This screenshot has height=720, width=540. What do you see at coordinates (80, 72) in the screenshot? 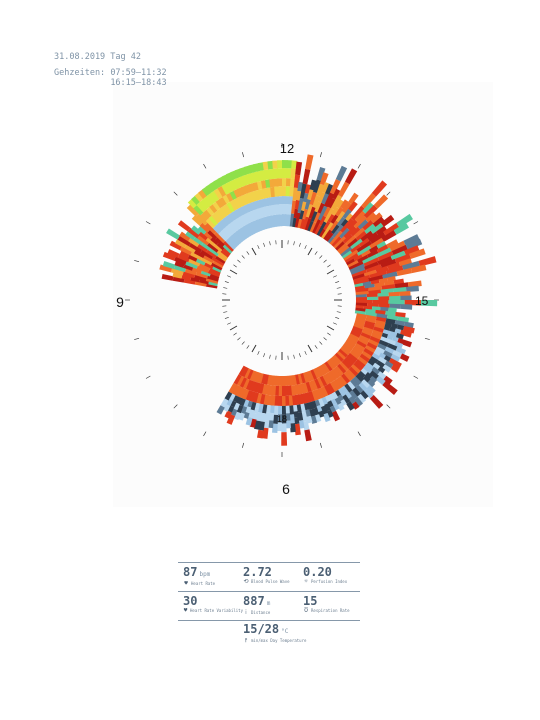
I see `walking-times-label: Gehzeiten:` at bounding box center [80, 72].